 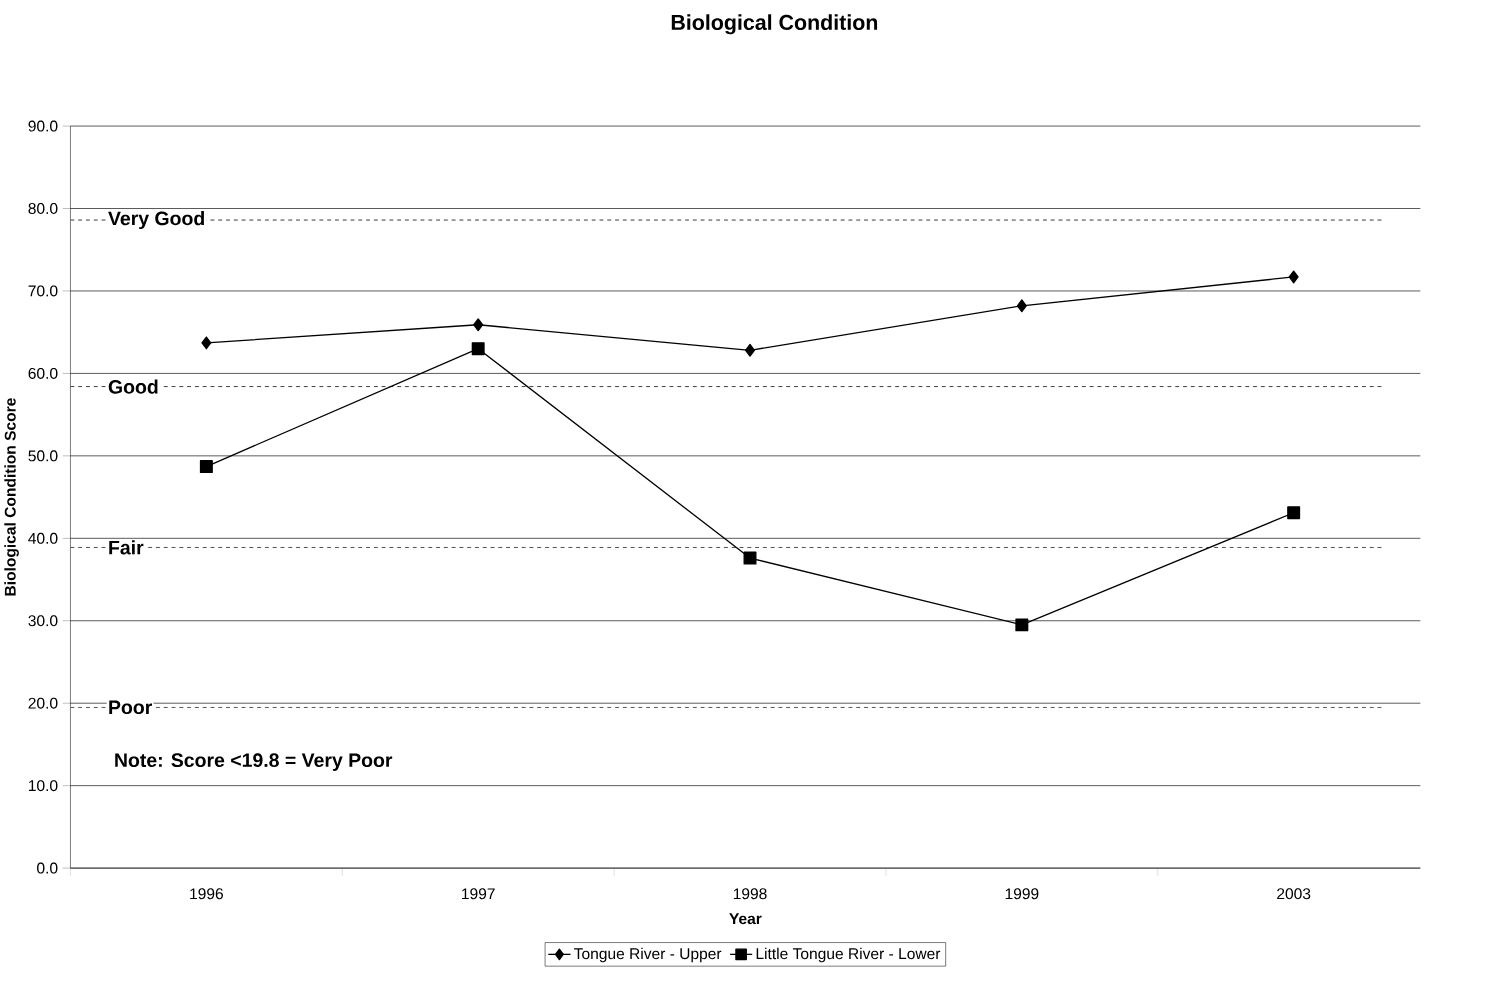 I want to click on x-tick-label: 1996, so click(x=206, y=894).